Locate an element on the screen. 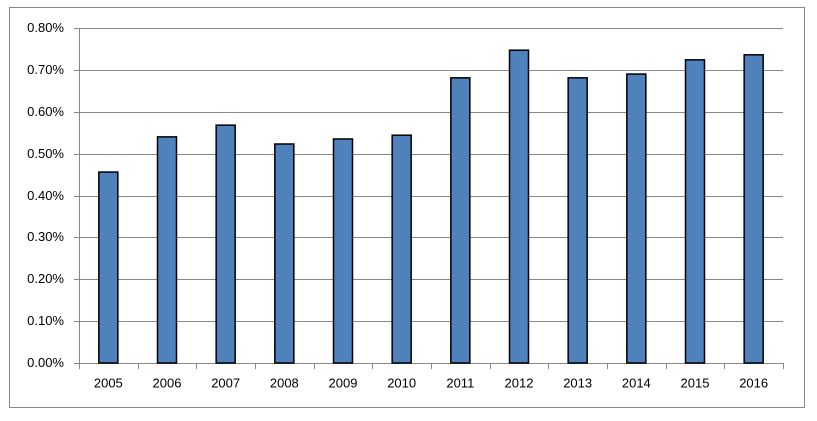 The image size is (817, 421). y-tick-label: 0.10% is located at coordinates (45, 320).